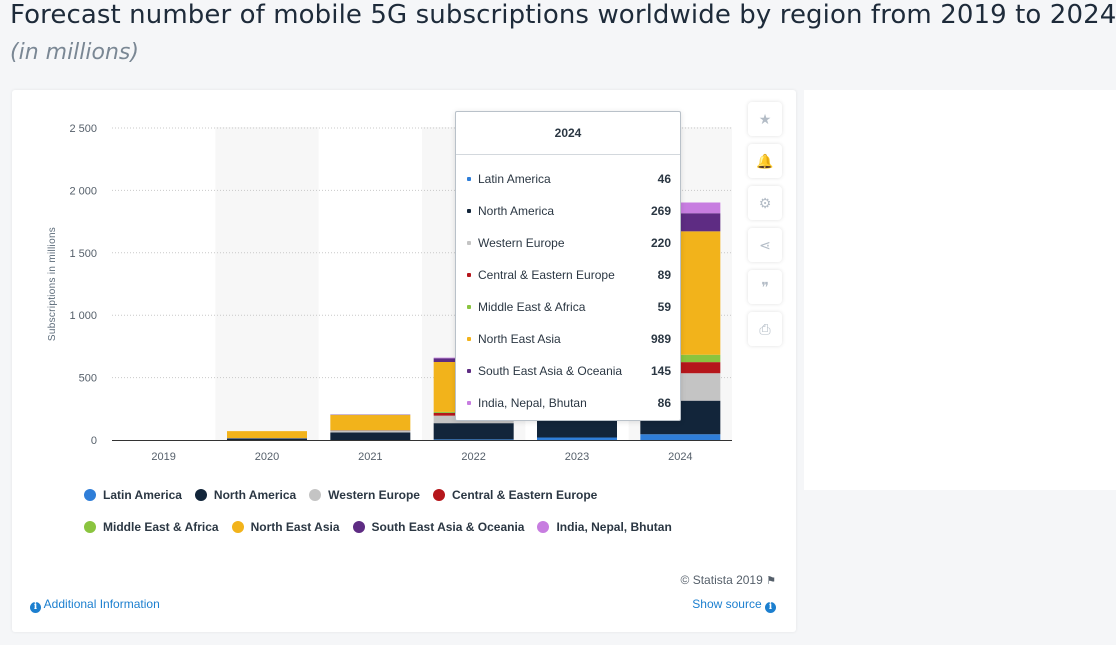 The image size is (1116, 645). I want to click on tooltip-label: North America, so click(516, 211).